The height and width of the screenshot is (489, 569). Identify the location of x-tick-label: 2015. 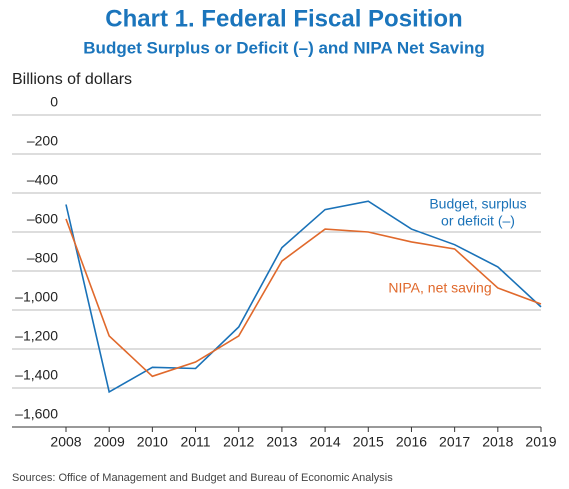
(368, 442).